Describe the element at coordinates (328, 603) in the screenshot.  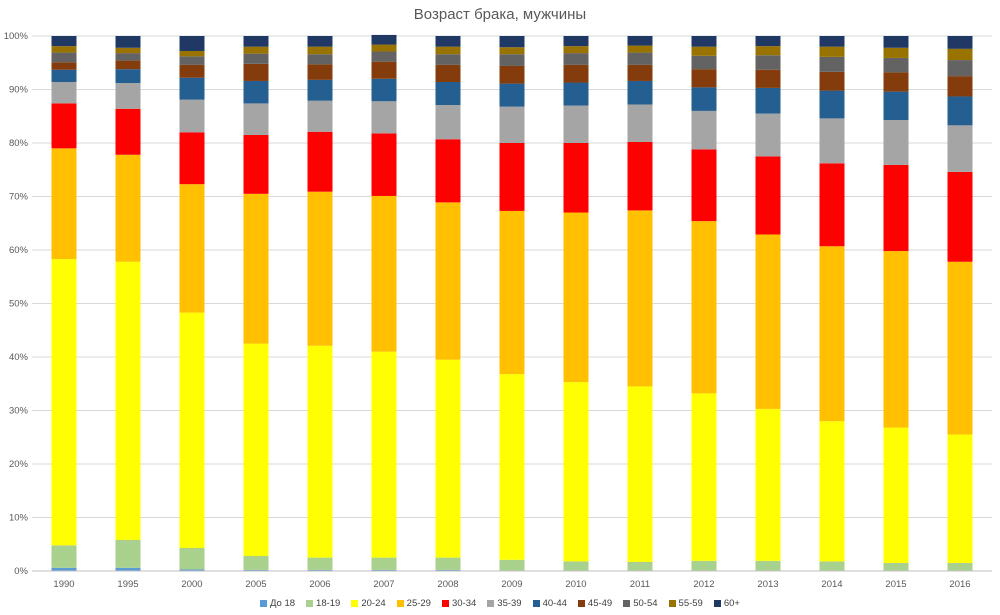
I see `legend-label: 18-19` at that location.